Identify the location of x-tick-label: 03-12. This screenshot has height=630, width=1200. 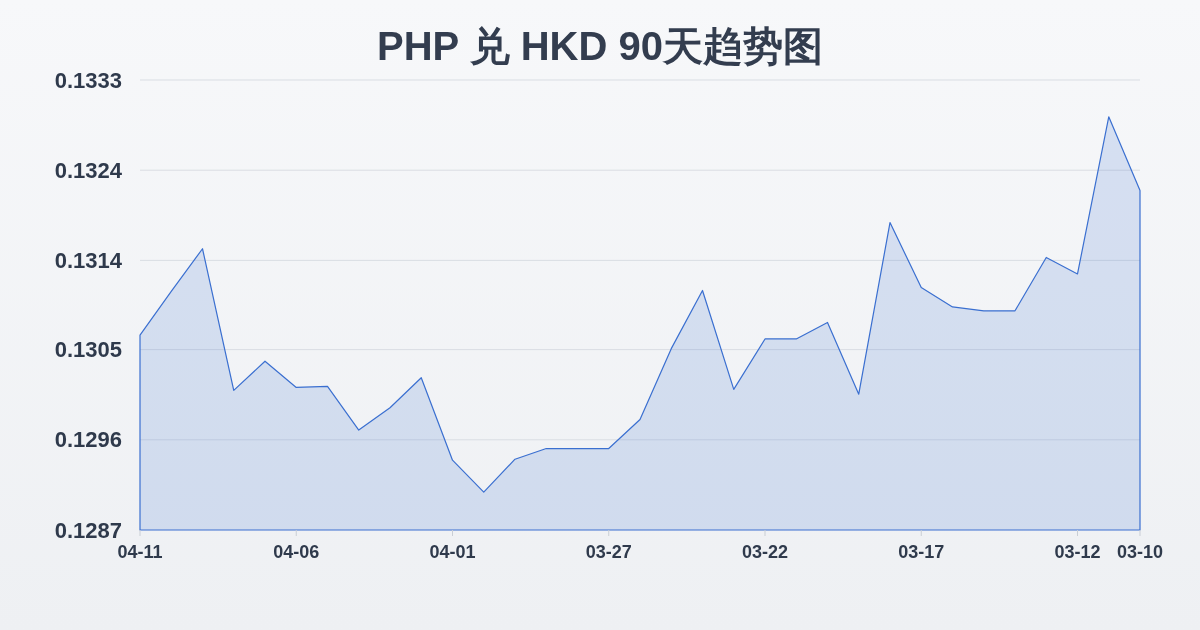
(1077, 552).